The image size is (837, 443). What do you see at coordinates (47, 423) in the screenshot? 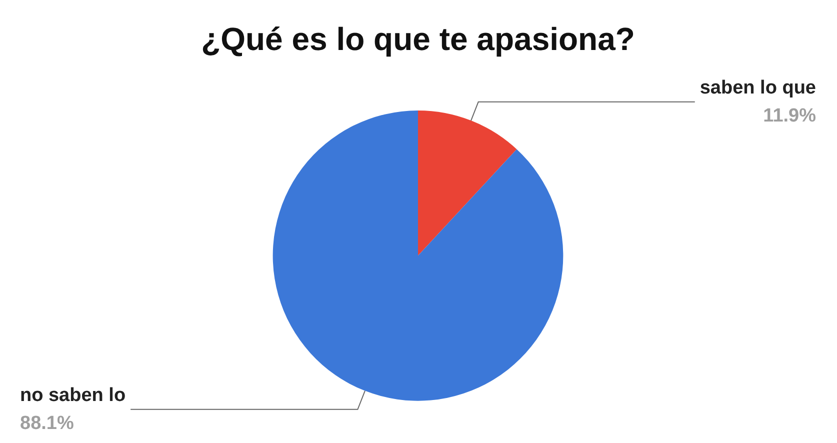
I see `data-label: 88.1%` at bounding box center [47, 423].